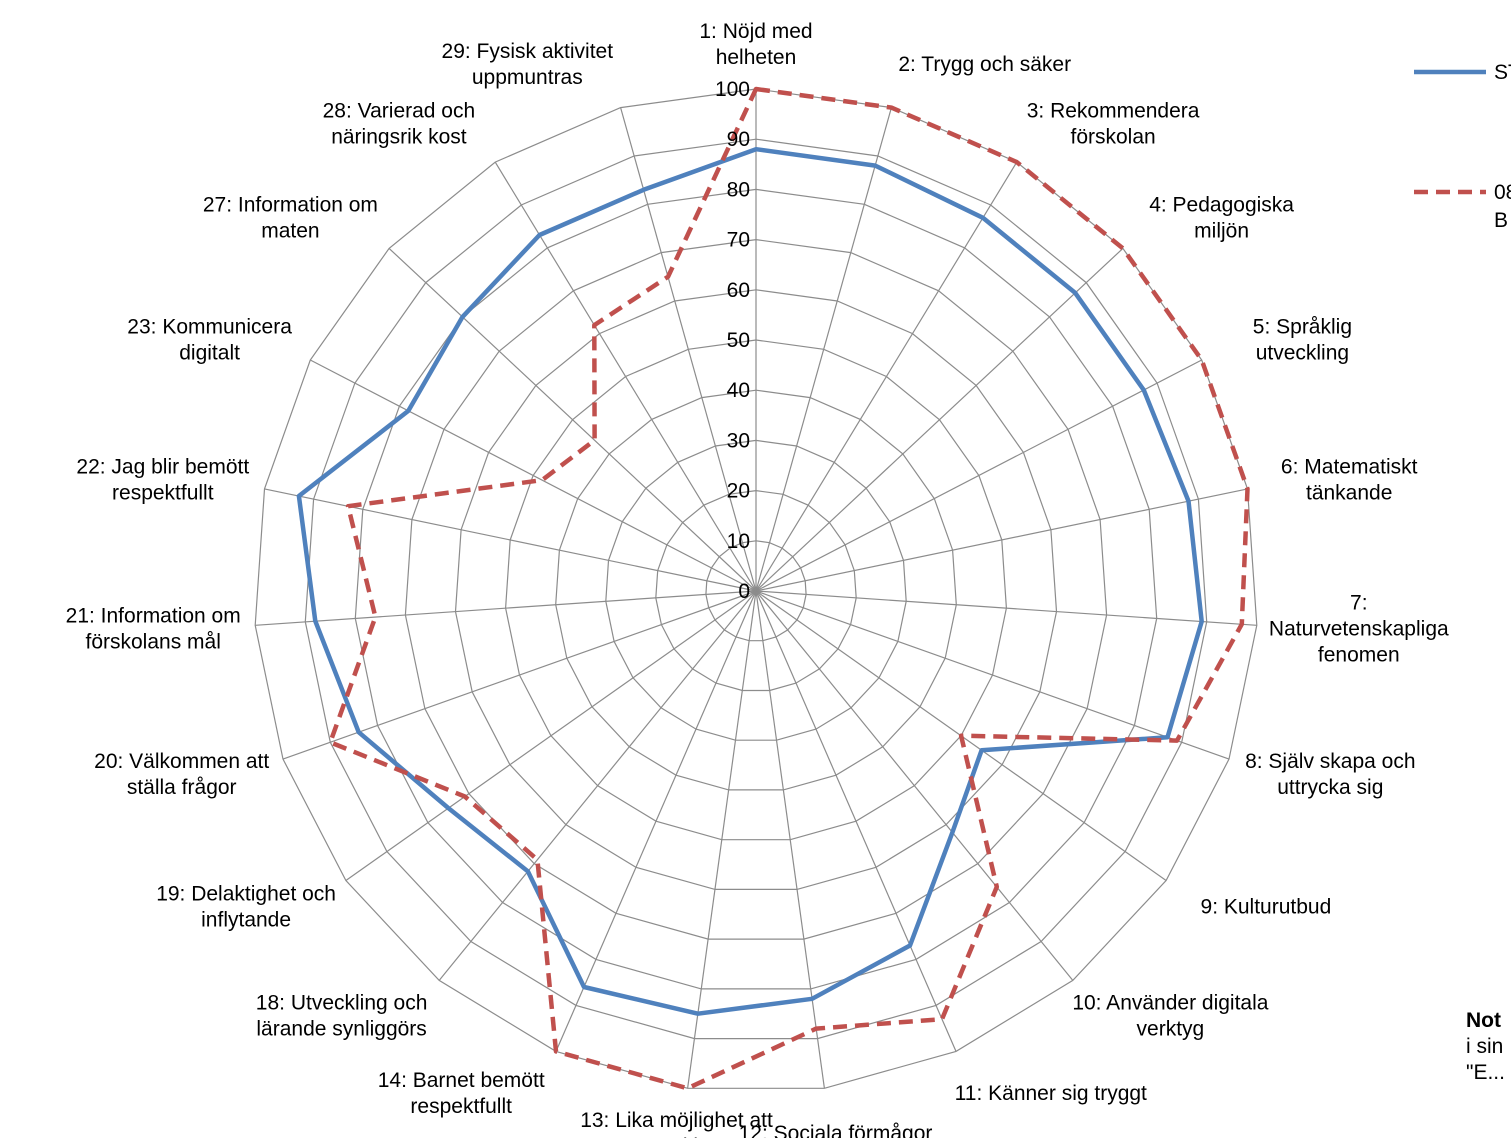  Describe the element at coordinates (738, 340) in the screenshot. I see `tick-label: 50` at that location.